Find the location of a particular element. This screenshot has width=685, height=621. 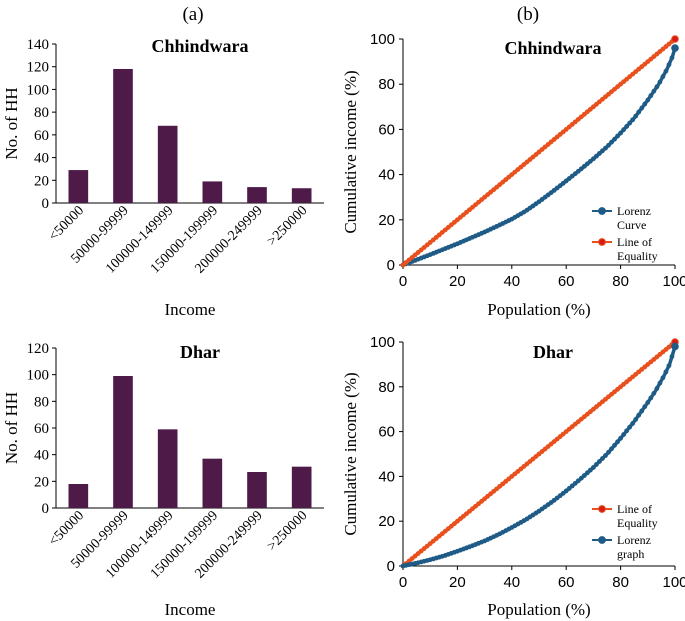

x-tick-label: >250000 is located at coordinates (288, 226).